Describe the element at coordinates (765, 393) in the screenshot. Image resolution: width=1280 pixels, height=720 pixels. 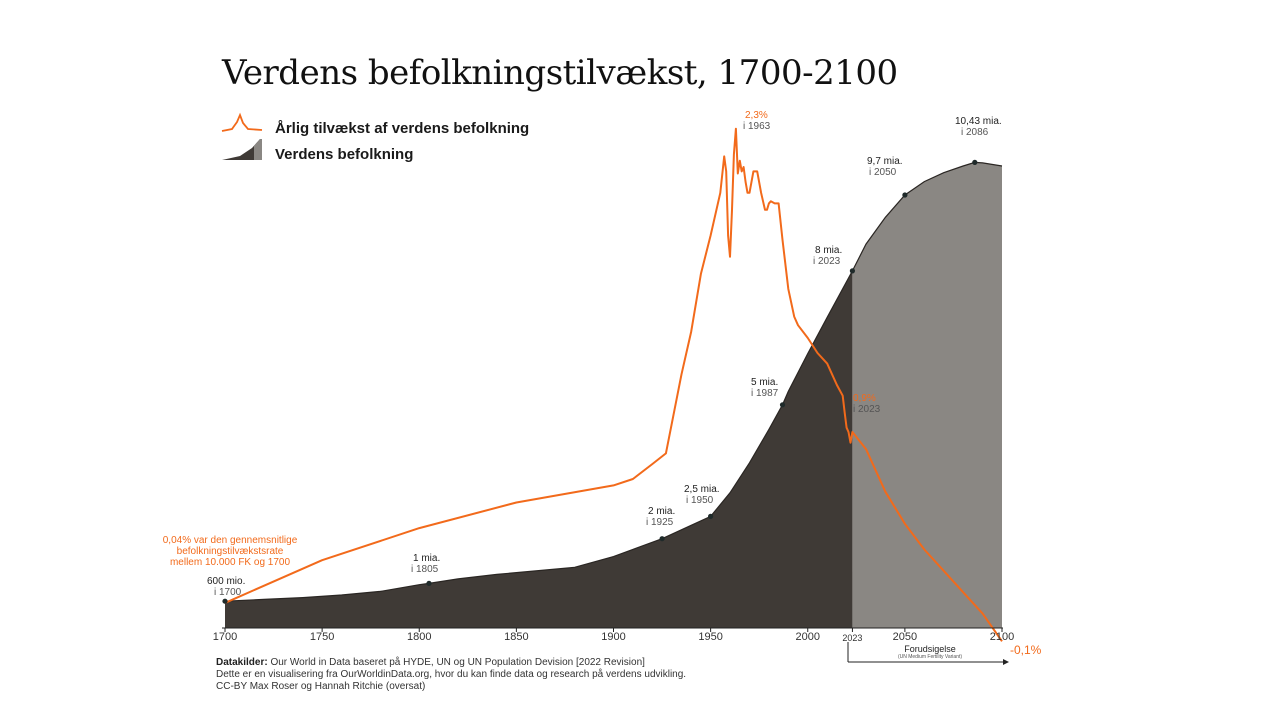
I see `annotation-1987-year: i 1987` at that location.